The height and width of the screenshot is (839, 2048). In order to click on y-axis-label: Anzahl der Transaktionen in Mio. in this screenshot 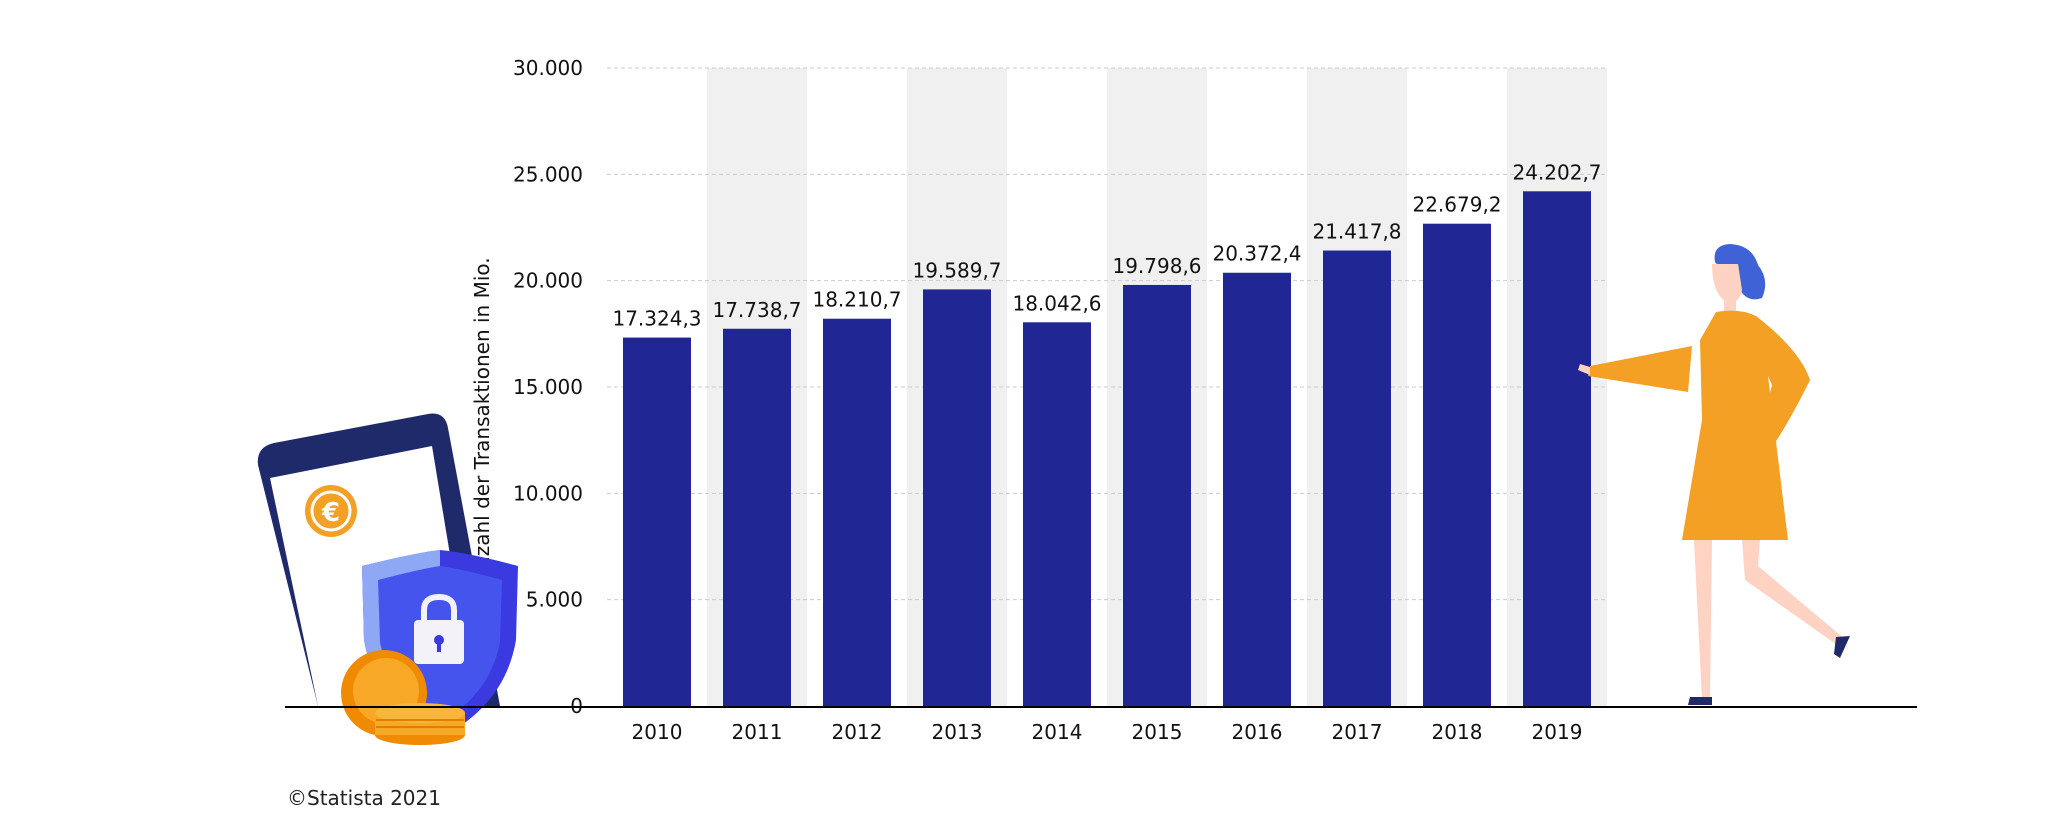, I will do `click(482, 419)`.